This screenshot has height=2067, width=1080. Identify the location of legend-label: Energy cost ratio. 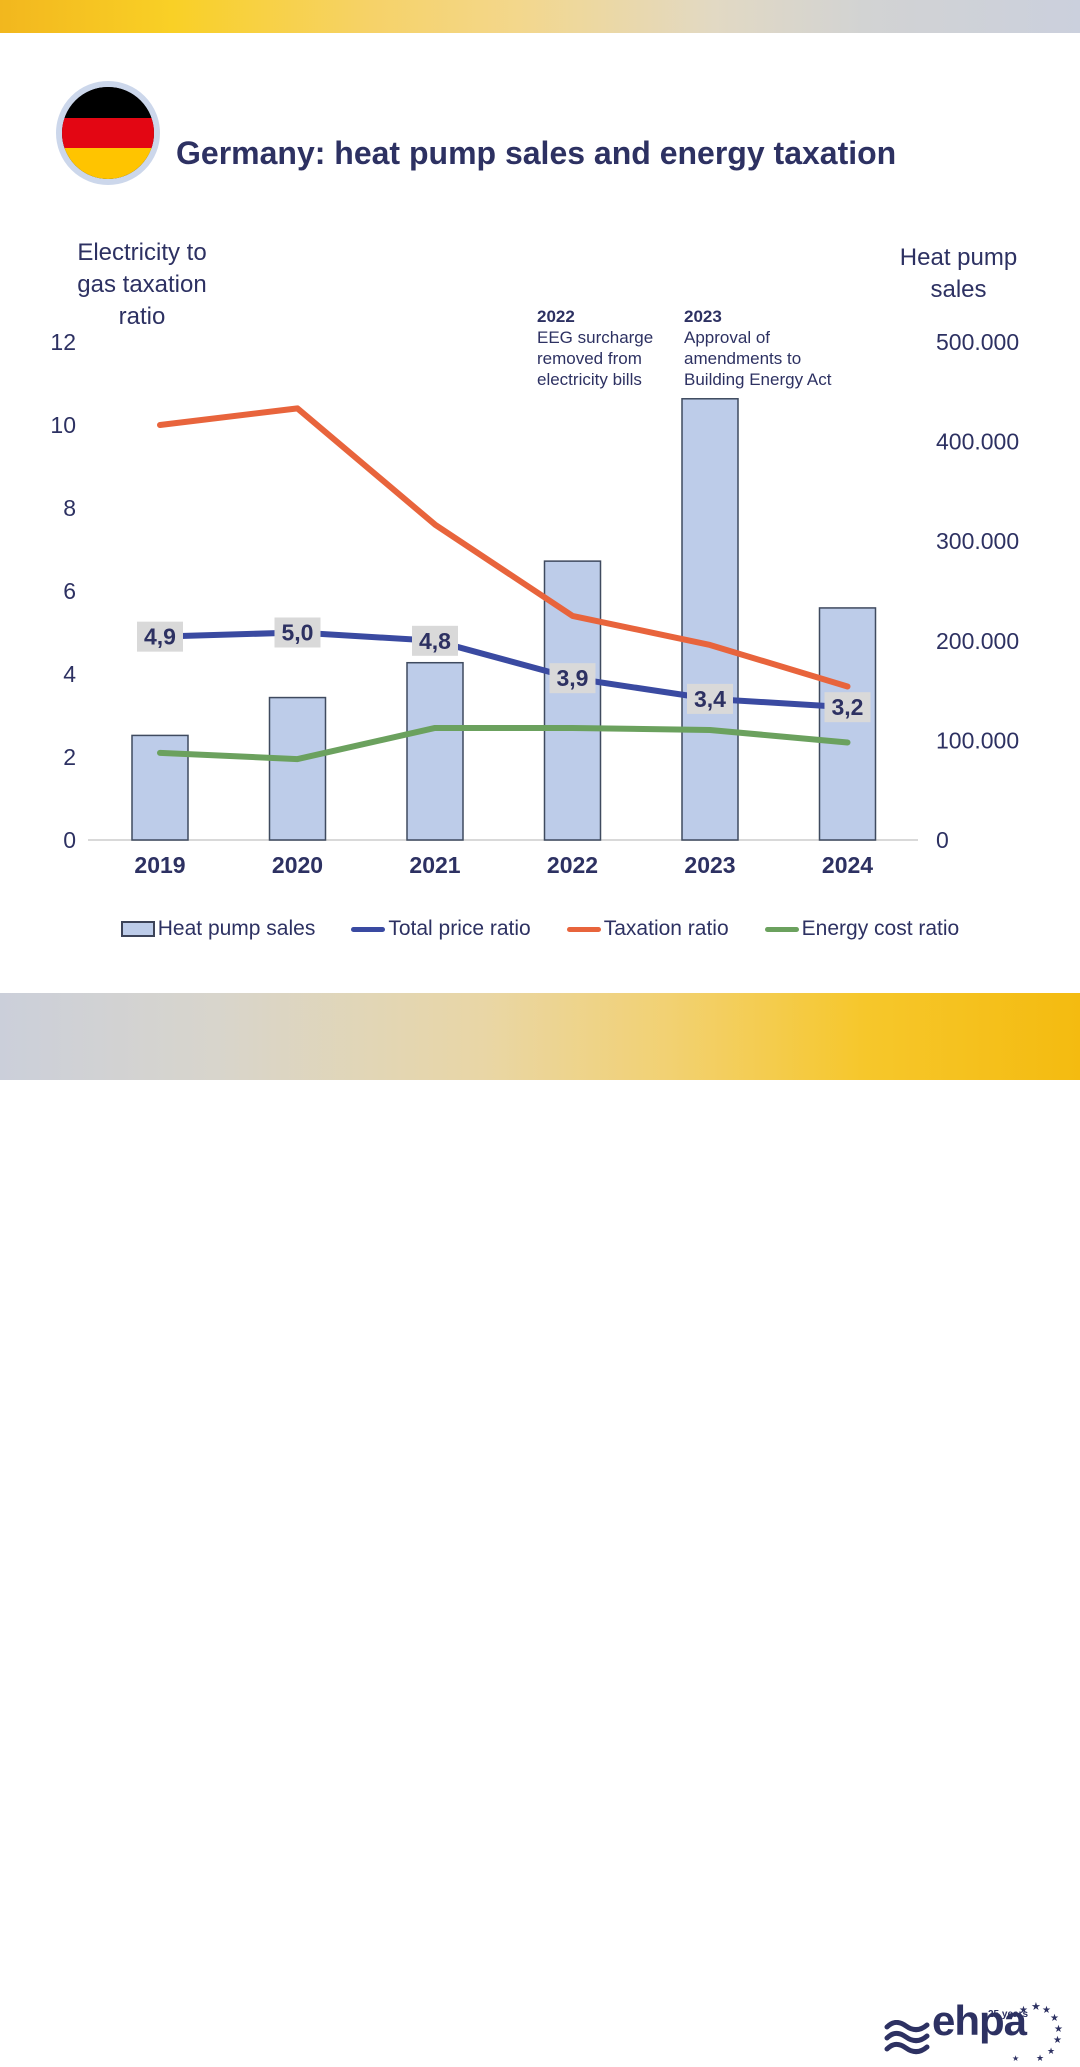
(880, 928).